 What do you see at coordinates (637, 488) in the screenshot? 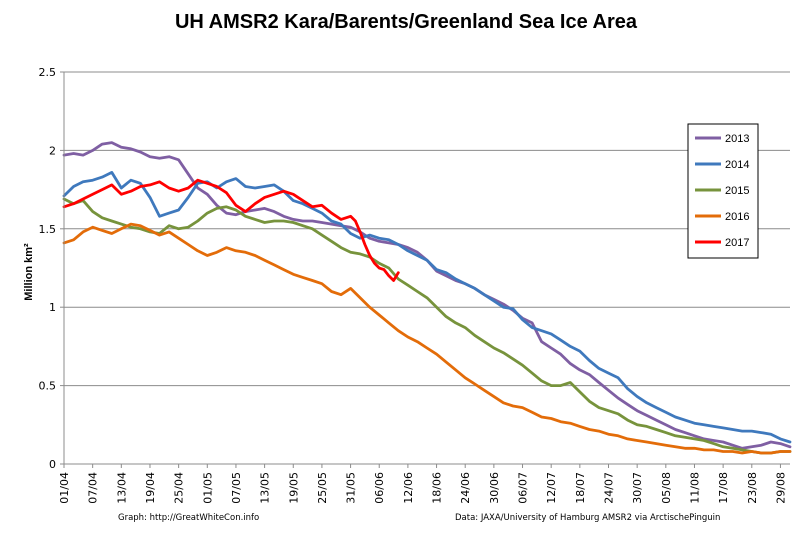
I see `x-tick-label: 30/07` at bounding box center [637, 488].